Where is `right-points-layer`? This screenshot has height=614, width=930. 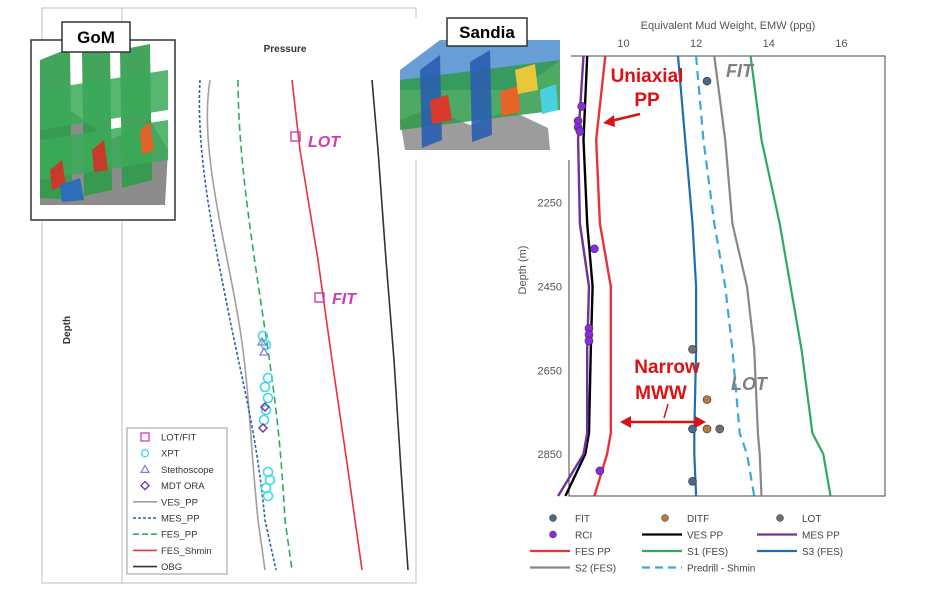
right-points-layer is located at coordinates (649, 281).